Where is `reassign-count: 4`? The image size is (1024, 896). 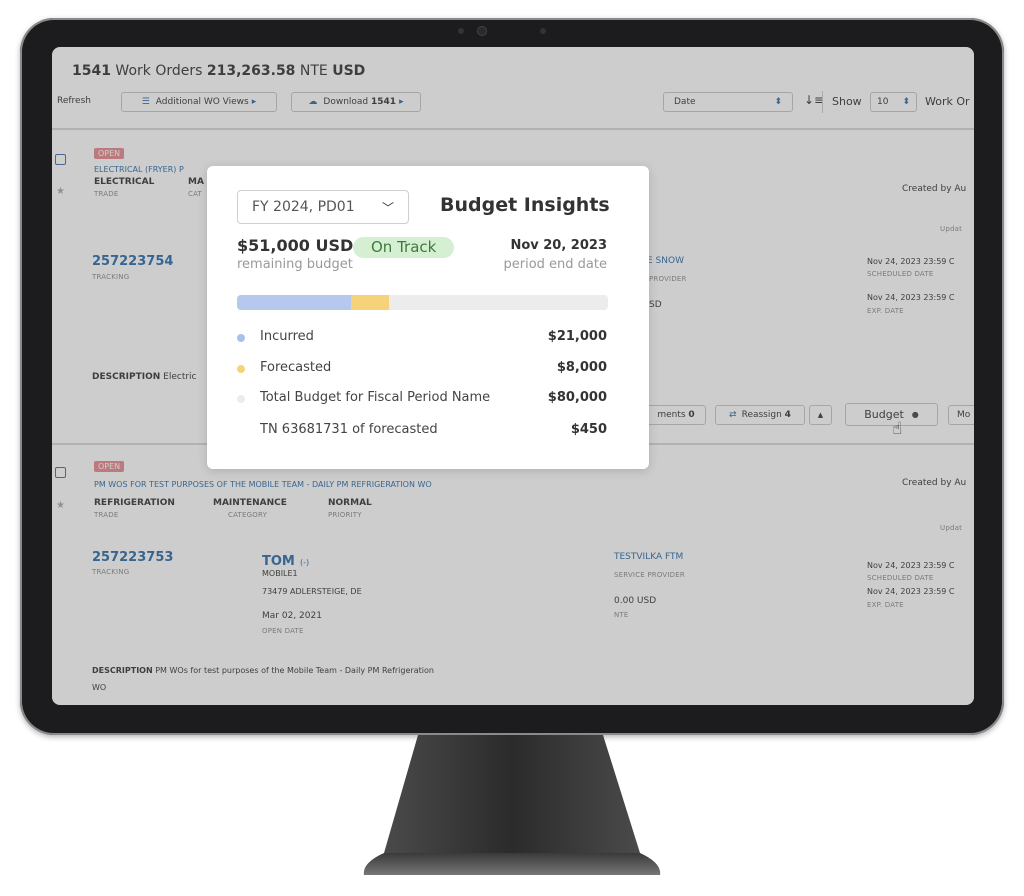 reassign-count: 4 is located at coordinates (787, 415).